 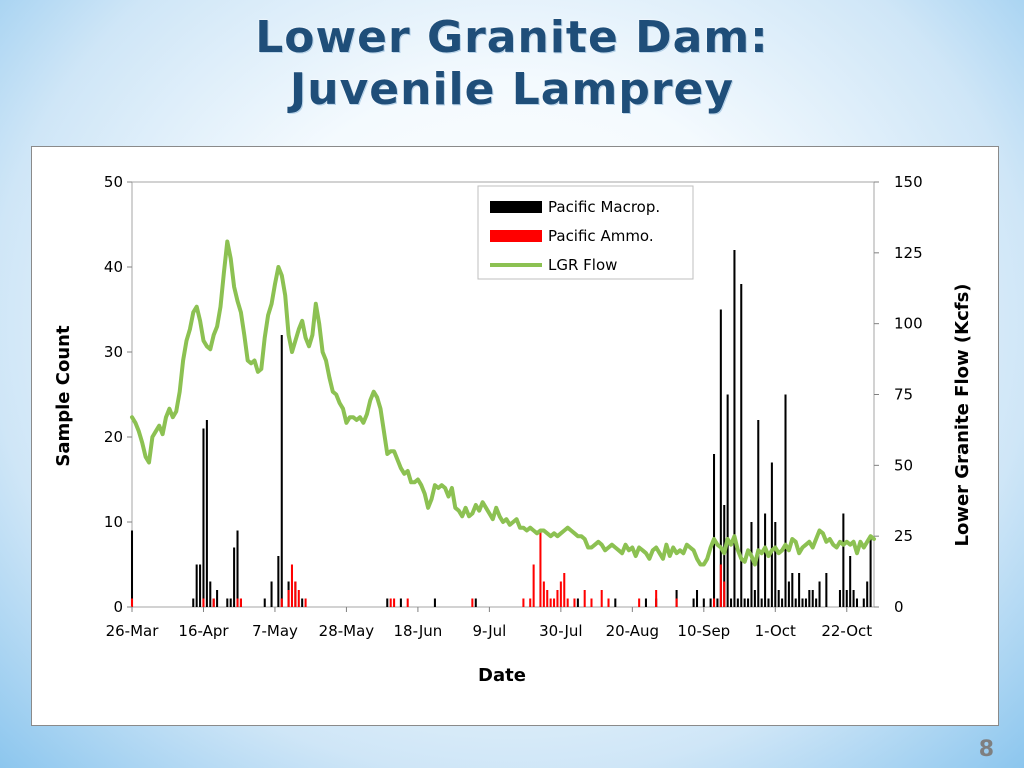 What do you see at coordinates (113, 522) in the screenshot?
I see `y-tick-label: 10` at bounding box center [113, 522].